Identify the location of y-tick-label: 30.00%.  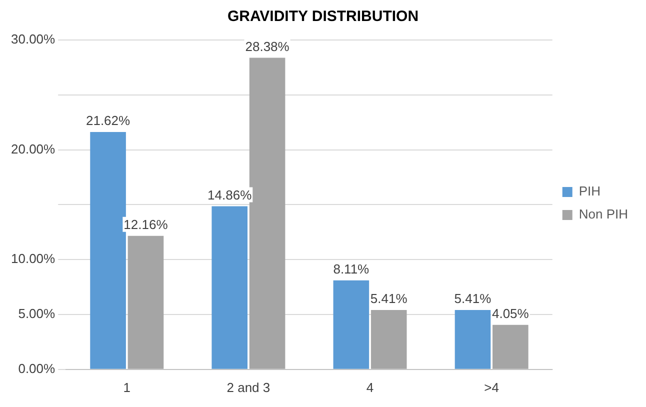
(33, 39).